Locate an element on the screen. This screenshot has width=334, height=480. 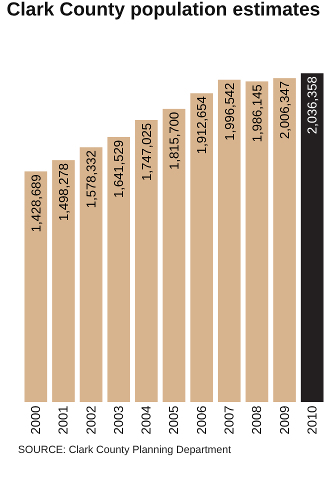
x-tick-label: 2000 is located at coordinates (36, 420).